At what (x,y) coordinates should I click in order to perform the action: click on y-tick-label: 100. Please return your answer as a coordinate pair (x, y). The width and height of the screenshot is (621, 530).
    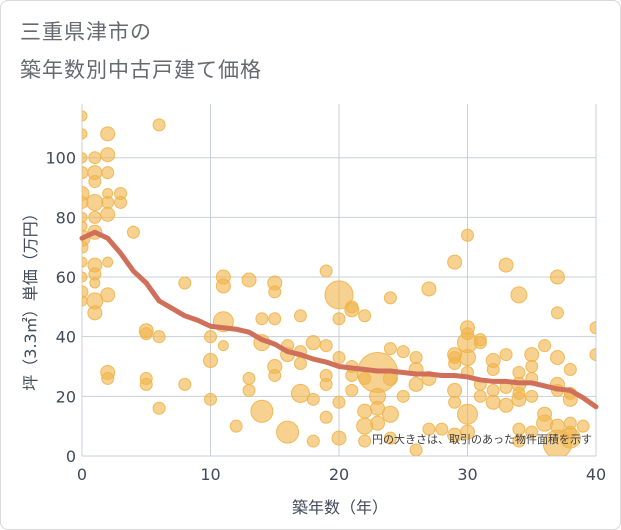
    Looking at the image, I should click on (60, 158).